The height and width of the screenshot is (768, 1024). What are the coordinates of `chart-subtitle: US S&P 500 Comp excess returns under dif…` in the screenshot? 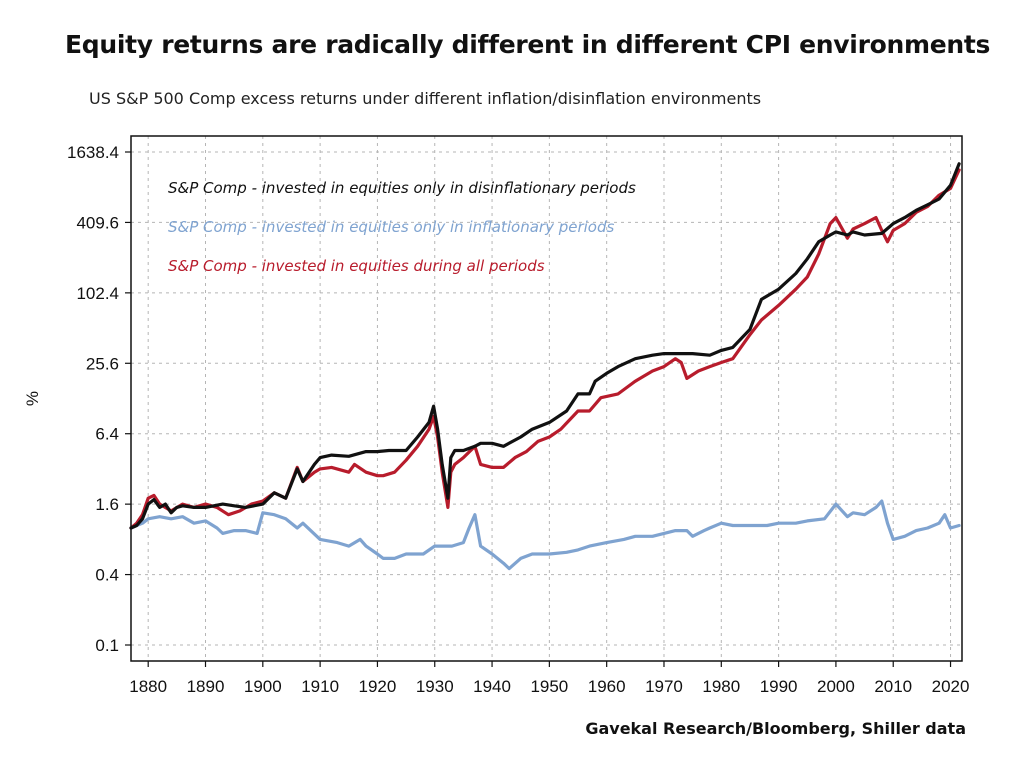 It's located at (425, 98).